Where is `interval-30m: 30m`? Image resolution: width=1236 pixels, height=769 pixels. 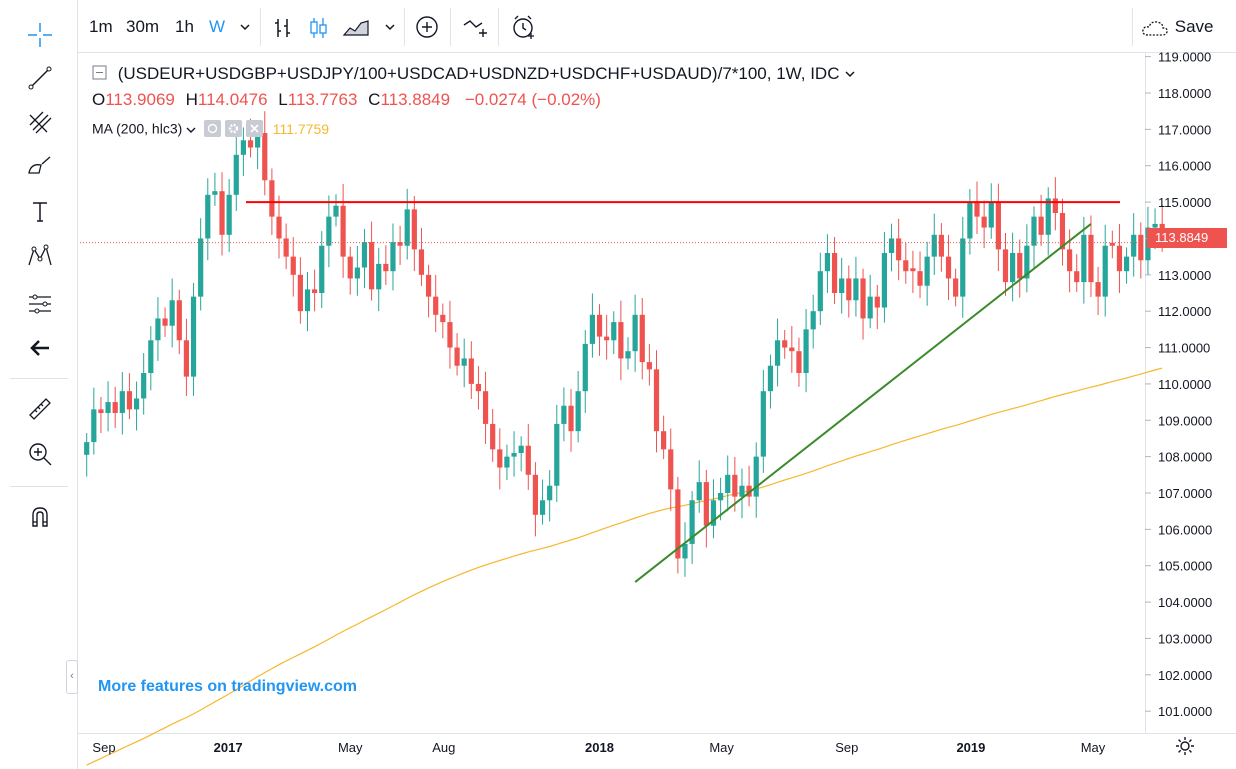 interval-30m: 30m is located at coordinates (143, 26).